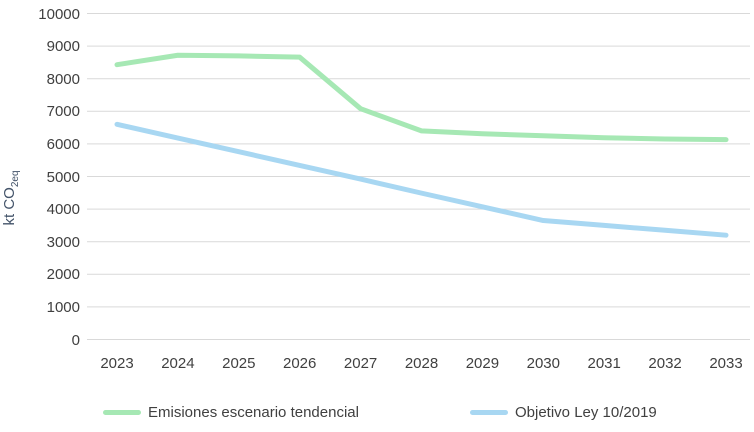  What do you see at coordinates (63, 144) in the screenshot?
I see `y-tick-label: 6000` at bounding box center [63, 144].